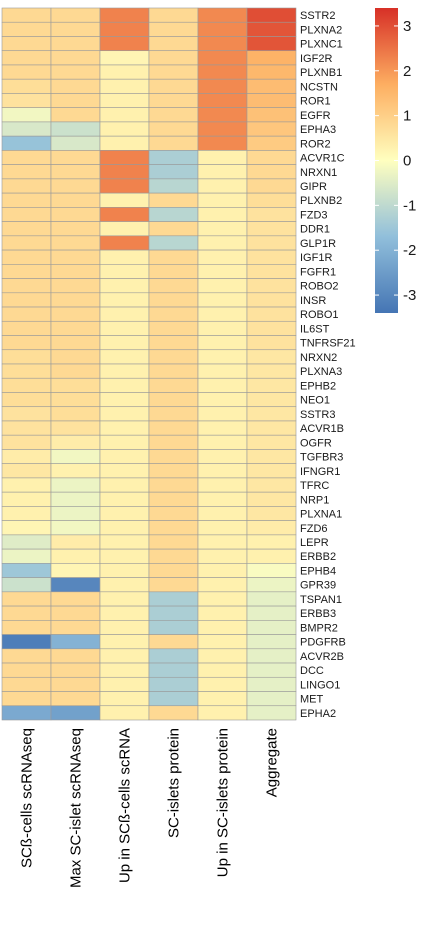  I want to click on row-label: ERBB3, so click(318, 614).